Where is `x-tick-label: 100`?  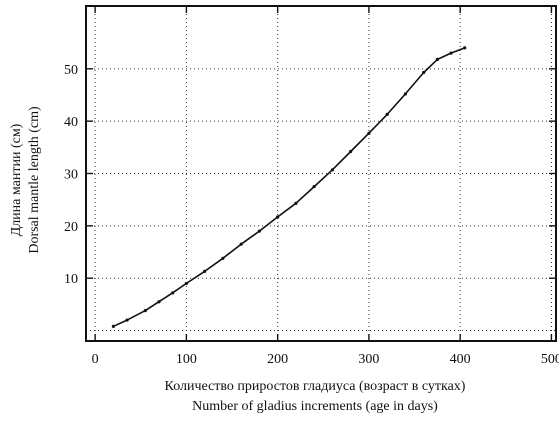
x-tick-label: 100 is located at coordinates (186, 359).